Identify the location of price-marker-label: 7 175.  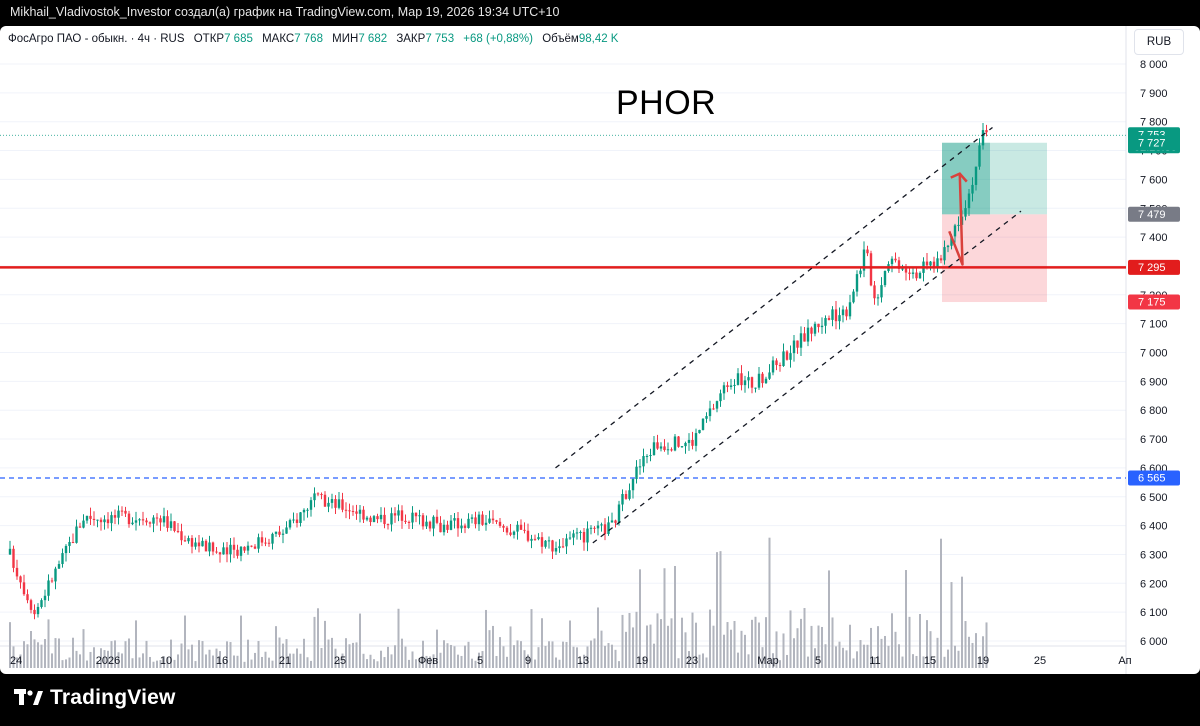
(1152, 303).